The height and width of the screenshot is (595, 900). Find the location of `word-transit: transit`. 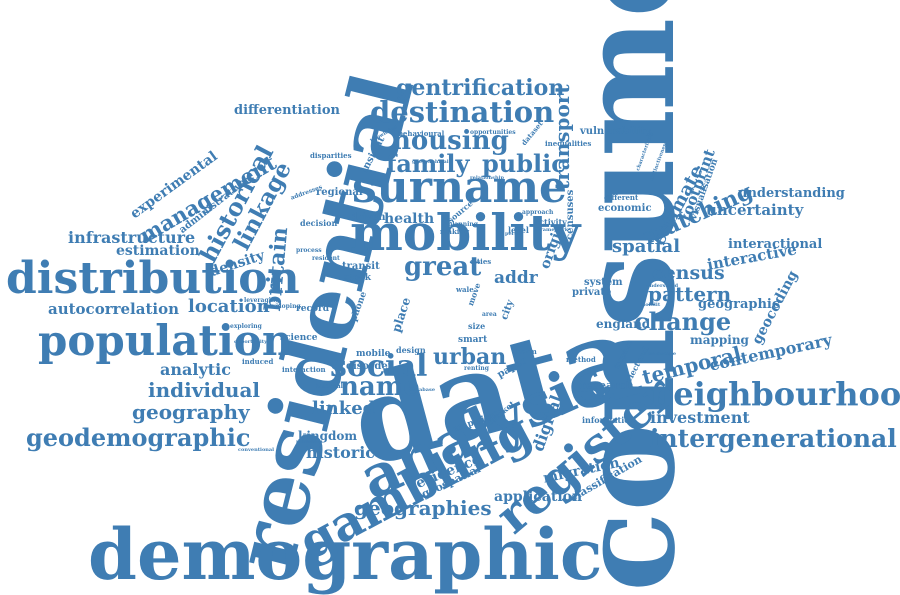

word-transit: transit is located at coordinates (361, 266).